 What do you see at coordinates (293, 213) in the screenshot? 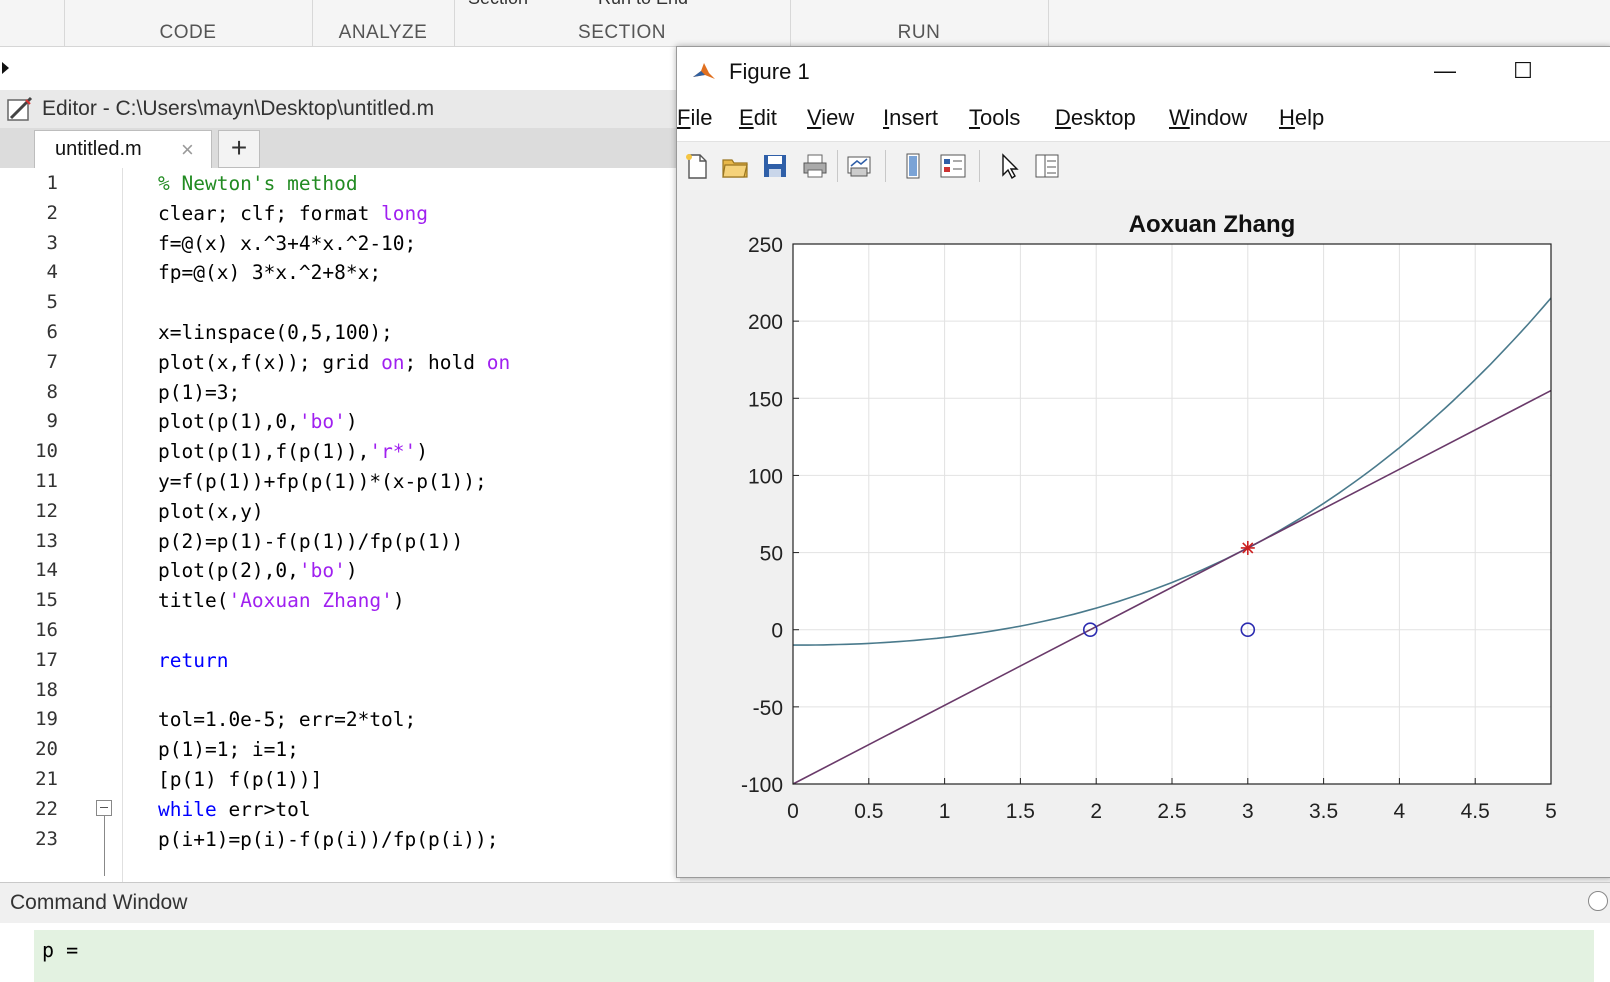
I see `code-line: clear; clf; format long` at bounding box center [293, 213].